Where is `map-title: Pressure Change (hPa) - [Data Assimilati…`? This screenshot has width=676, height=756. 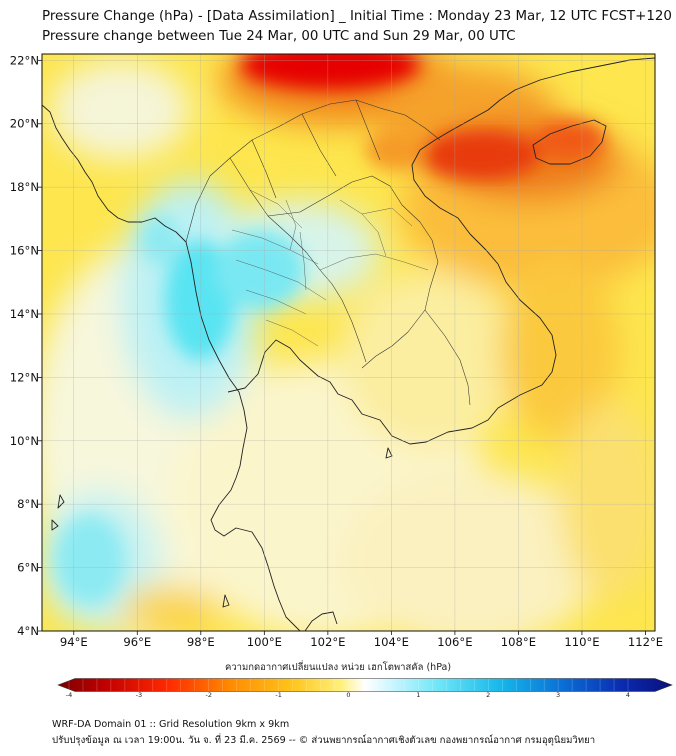
map-title: Pressure Change (hPa) - [Data Assimilati… is located at coordinates (357, 16).